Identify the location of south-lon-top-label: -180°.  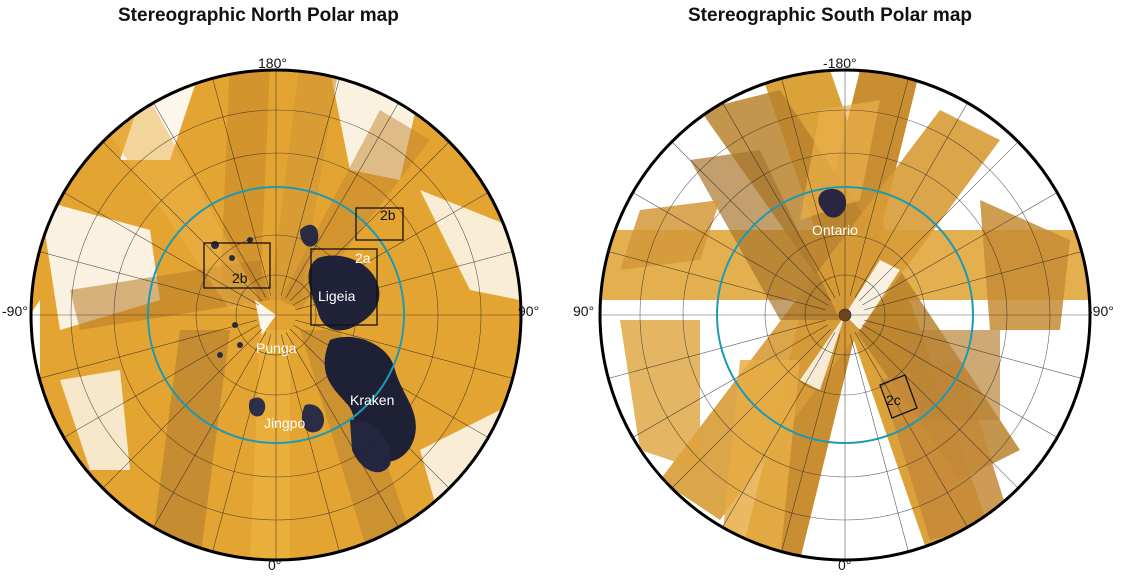
(840, 63).